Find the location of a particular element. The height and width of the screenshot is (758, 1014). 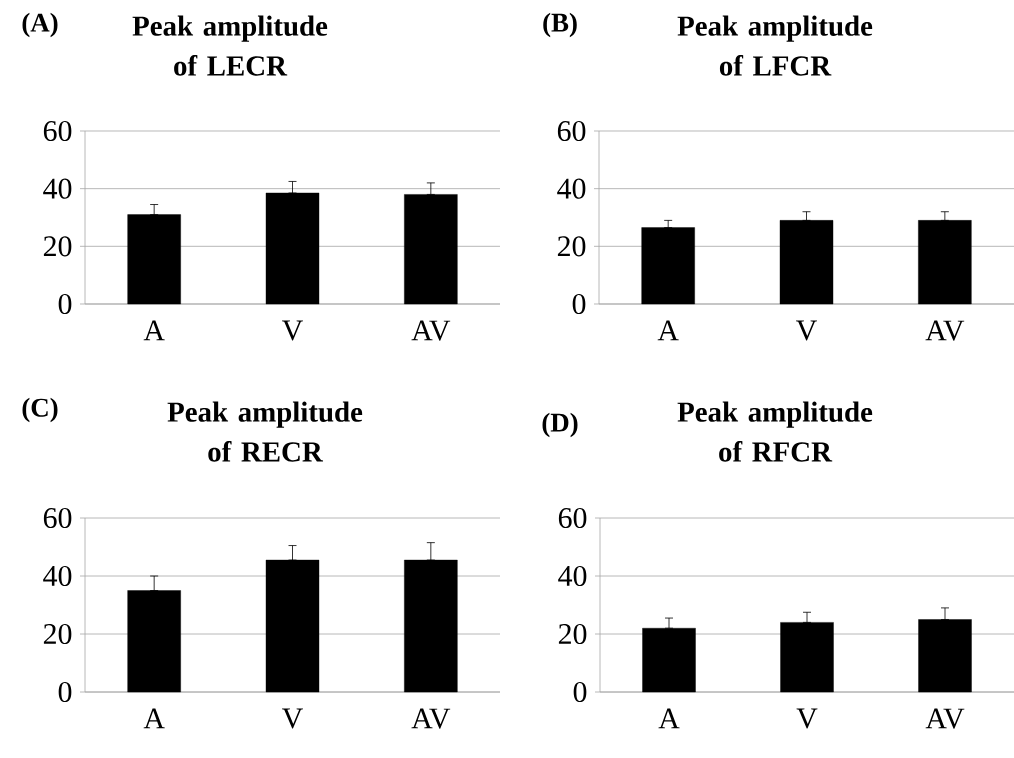

chart-title: Peak amplitude of RFCR is located at coordinates (775, 431).